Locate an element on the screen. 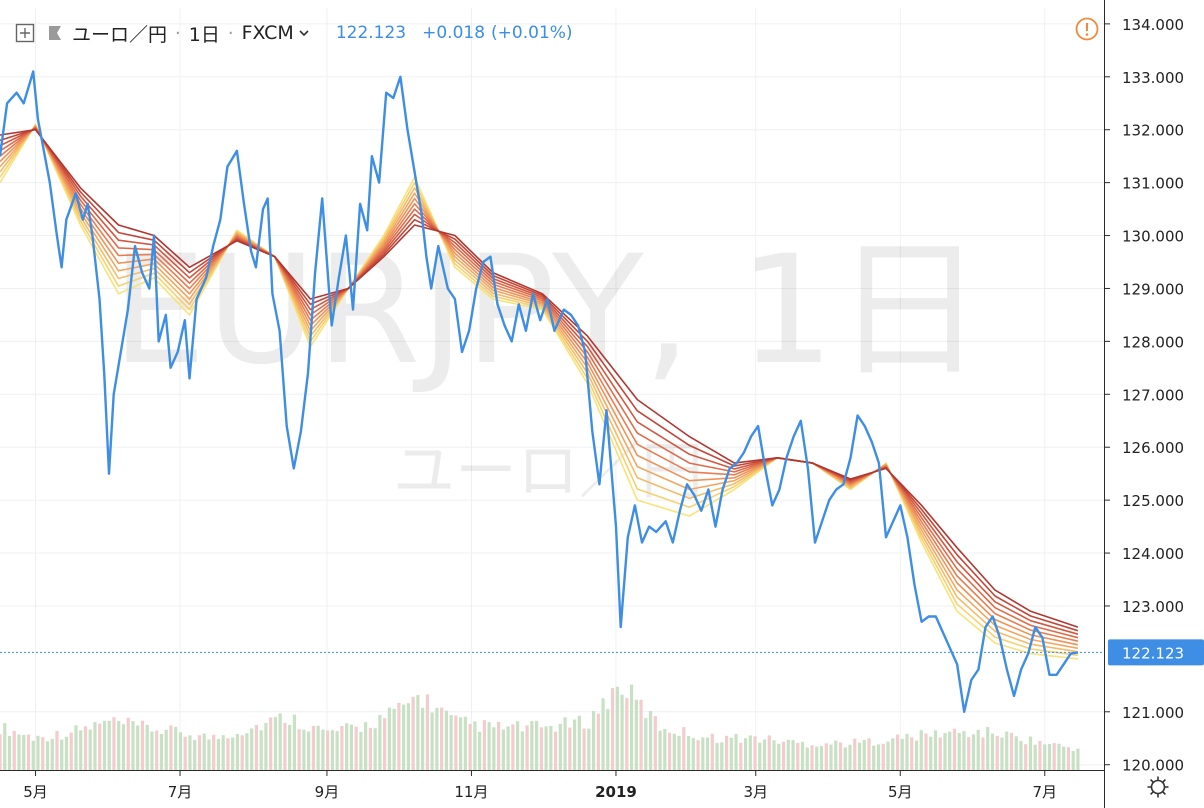  exchange-label: FXCM is located at coordinates (267, 33).